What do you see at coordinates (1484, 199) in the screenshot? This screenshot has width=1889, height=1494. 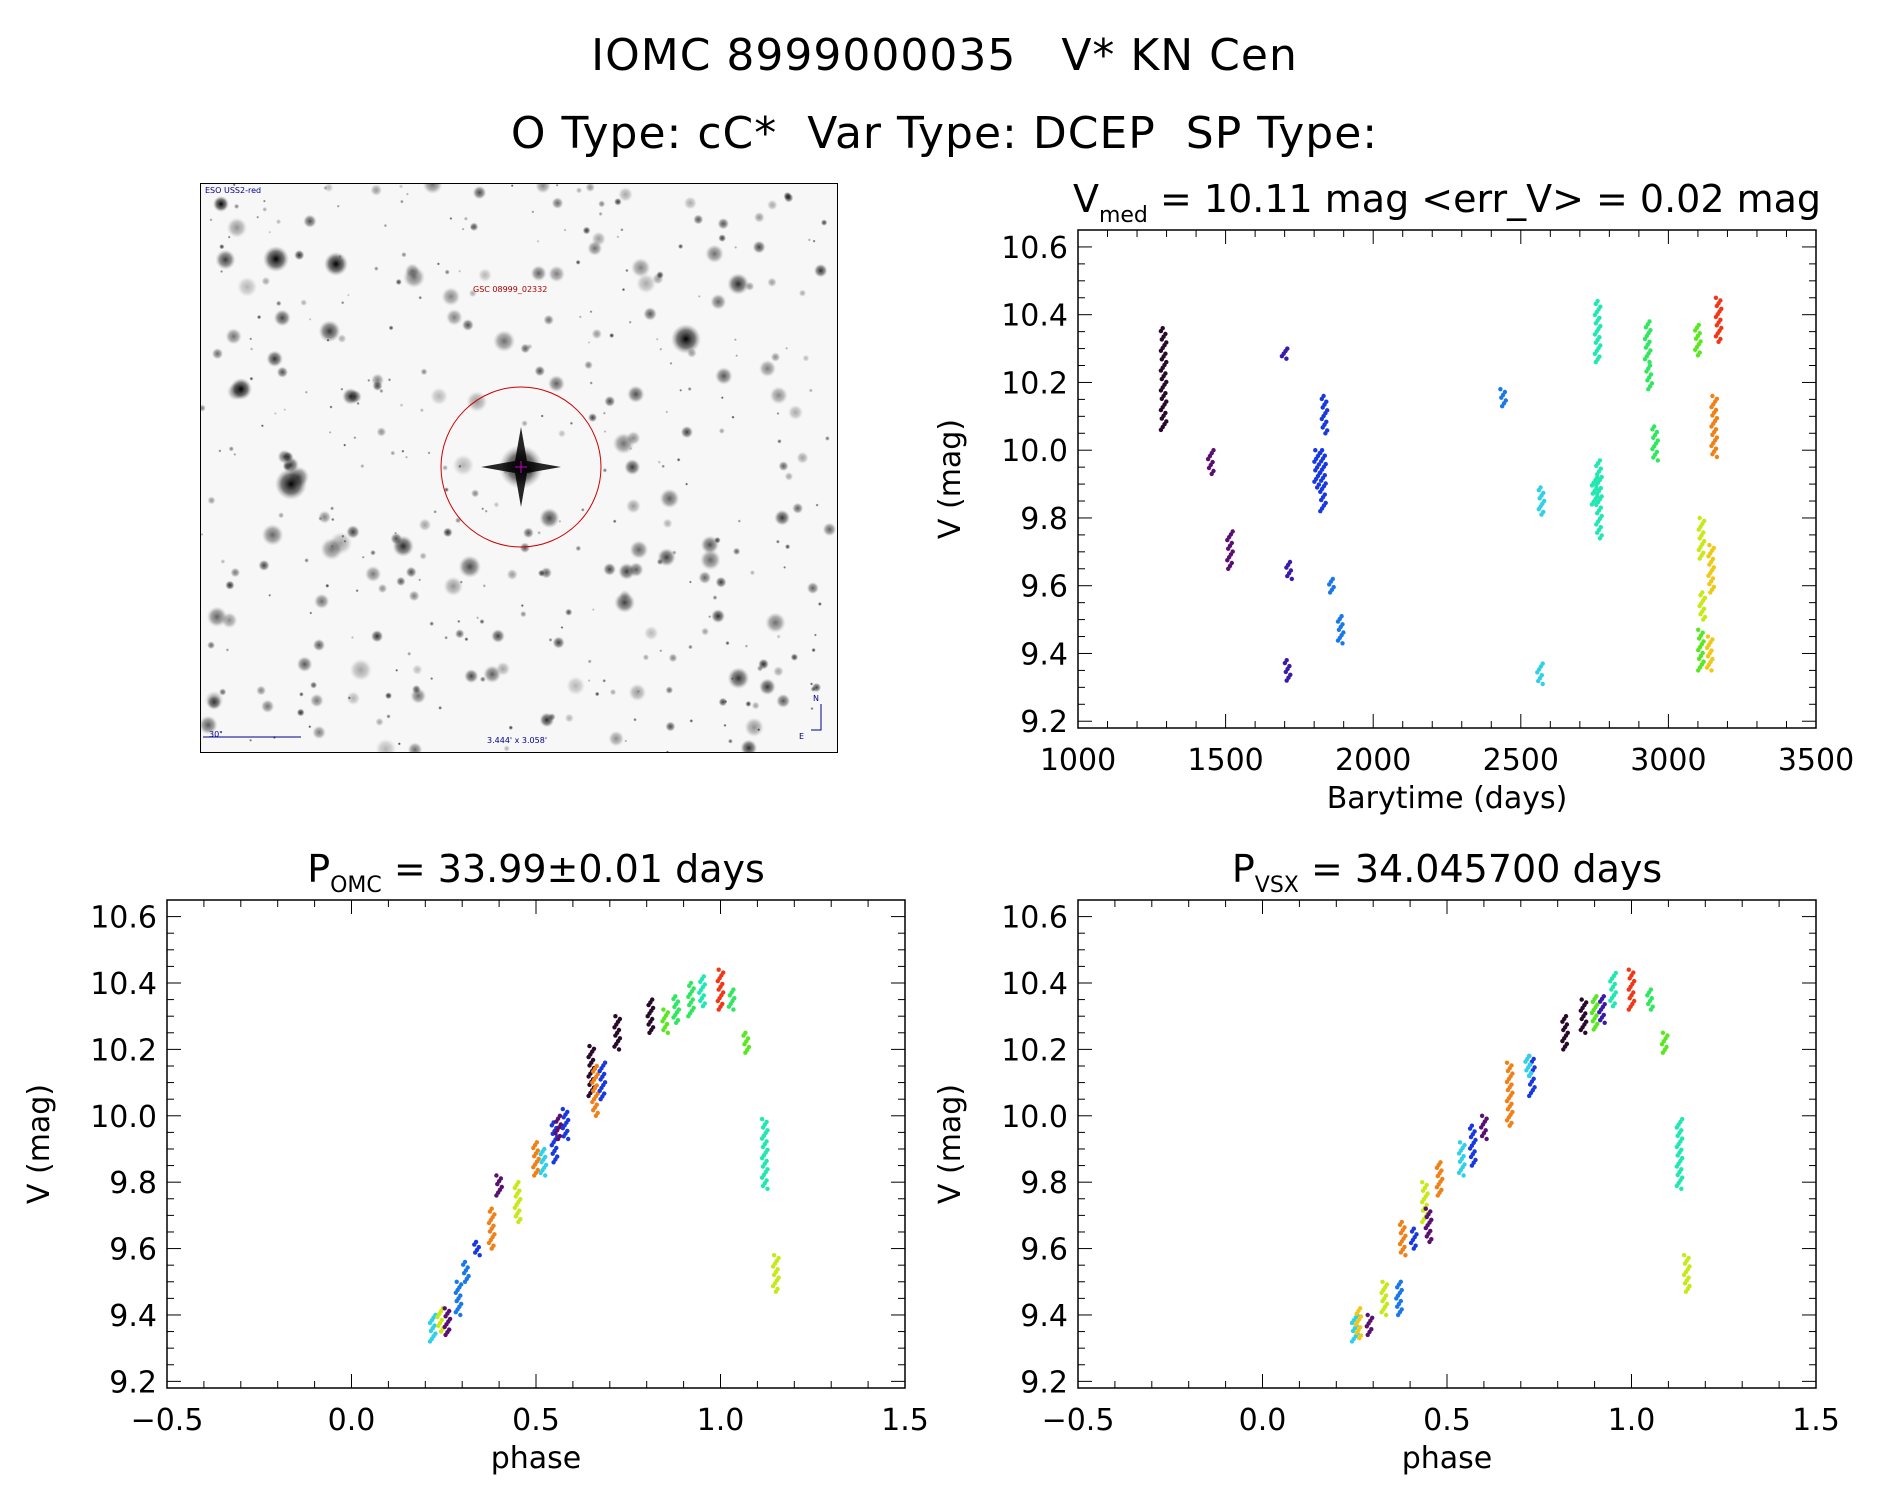 I see `title-rest: = 10.11 mag <err_V> = 0.02 mag` at bounding box center [1484, 199].